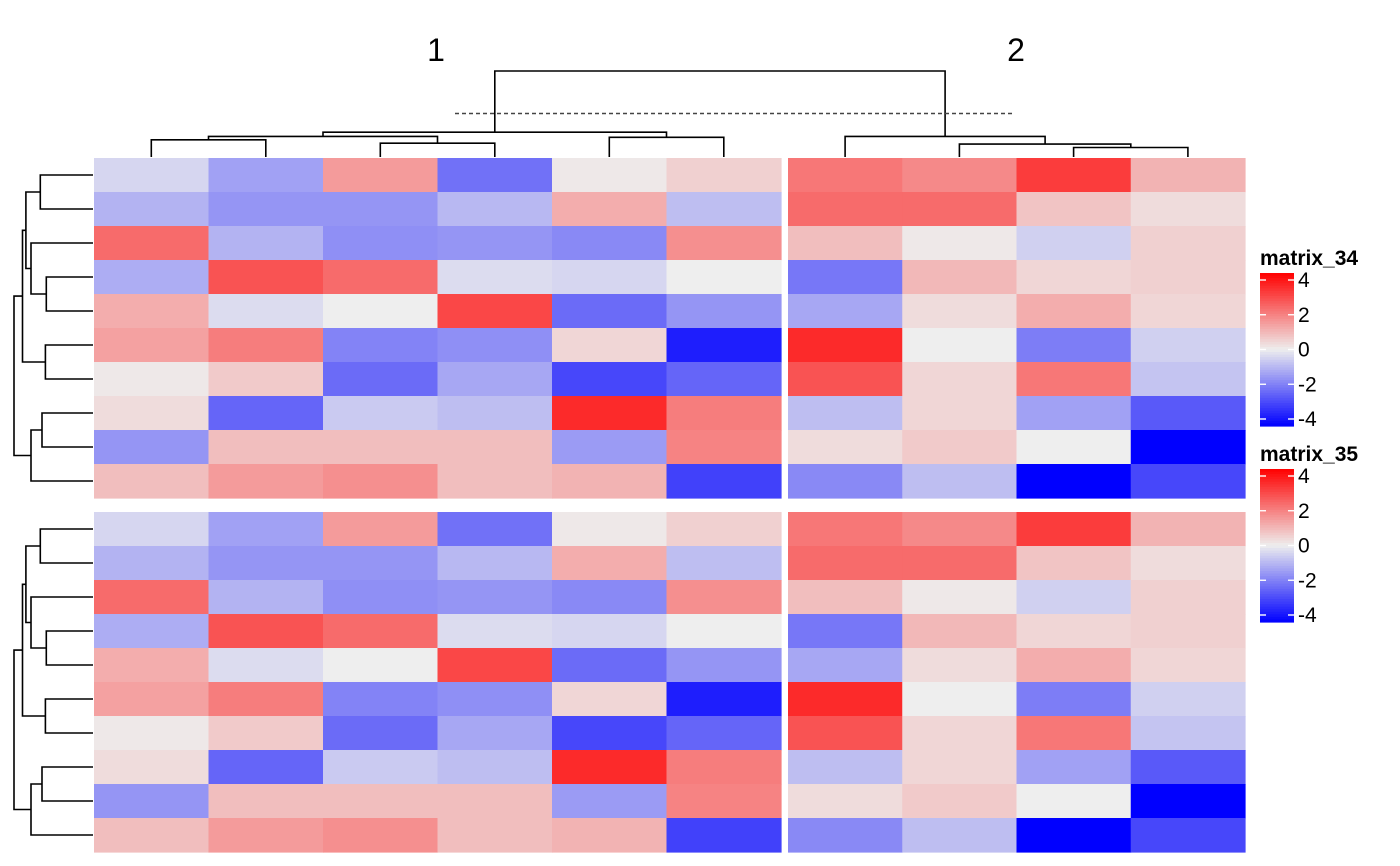 Image resolution: width=1400 pixels, height=866 pixels. What do you see at coordinates (1304, 350) in the screenshot?
I see `legend-tick-label: 0` at bounding box center [1304, 350].